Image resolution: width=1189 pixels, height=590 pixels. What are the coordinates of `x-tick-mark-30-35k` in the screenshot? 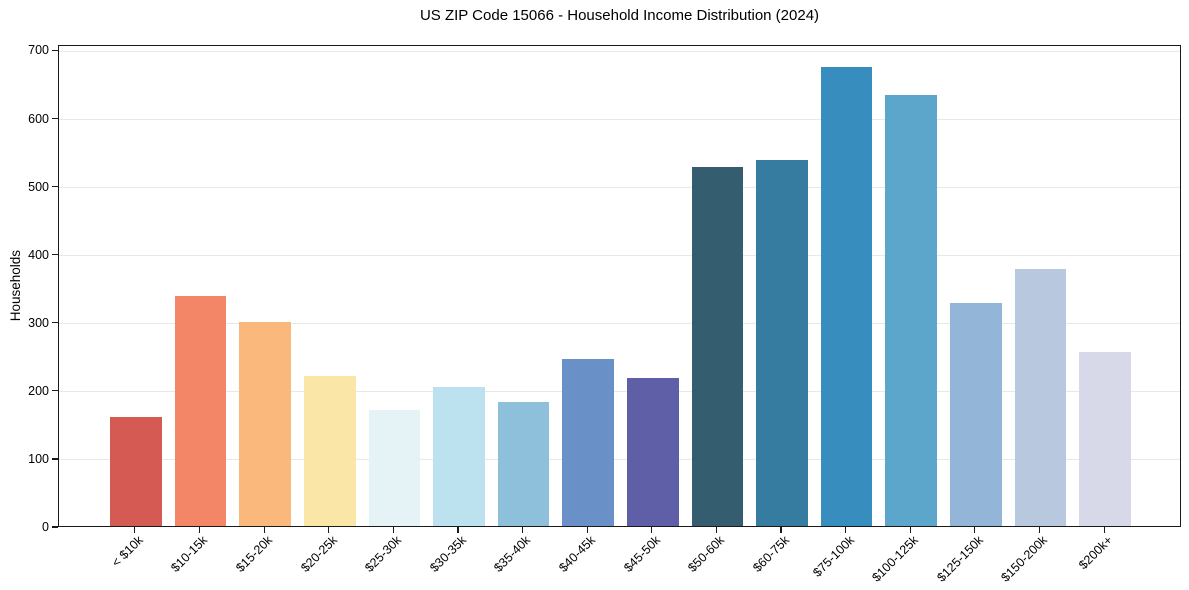 It's located at (458, 530).